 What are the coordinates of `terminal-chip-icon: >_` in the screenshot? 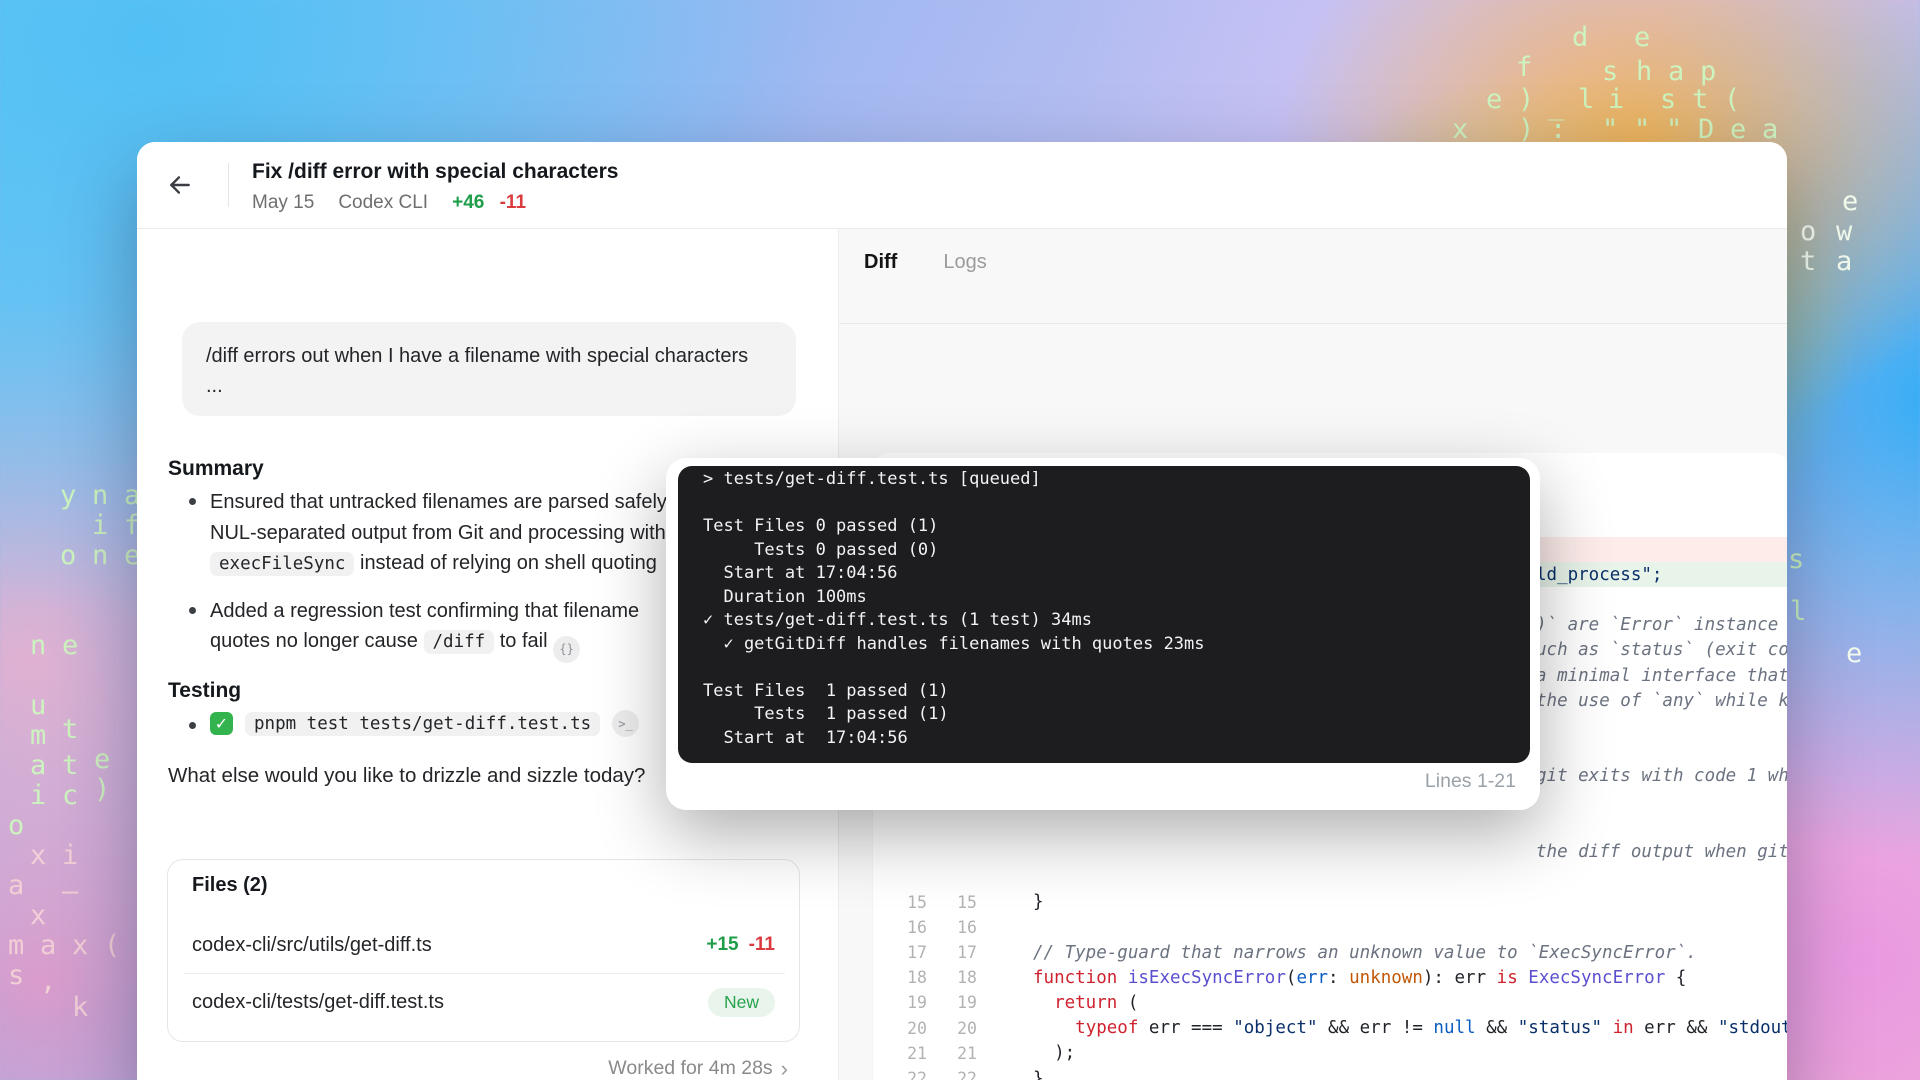 It's located at (626, 723).